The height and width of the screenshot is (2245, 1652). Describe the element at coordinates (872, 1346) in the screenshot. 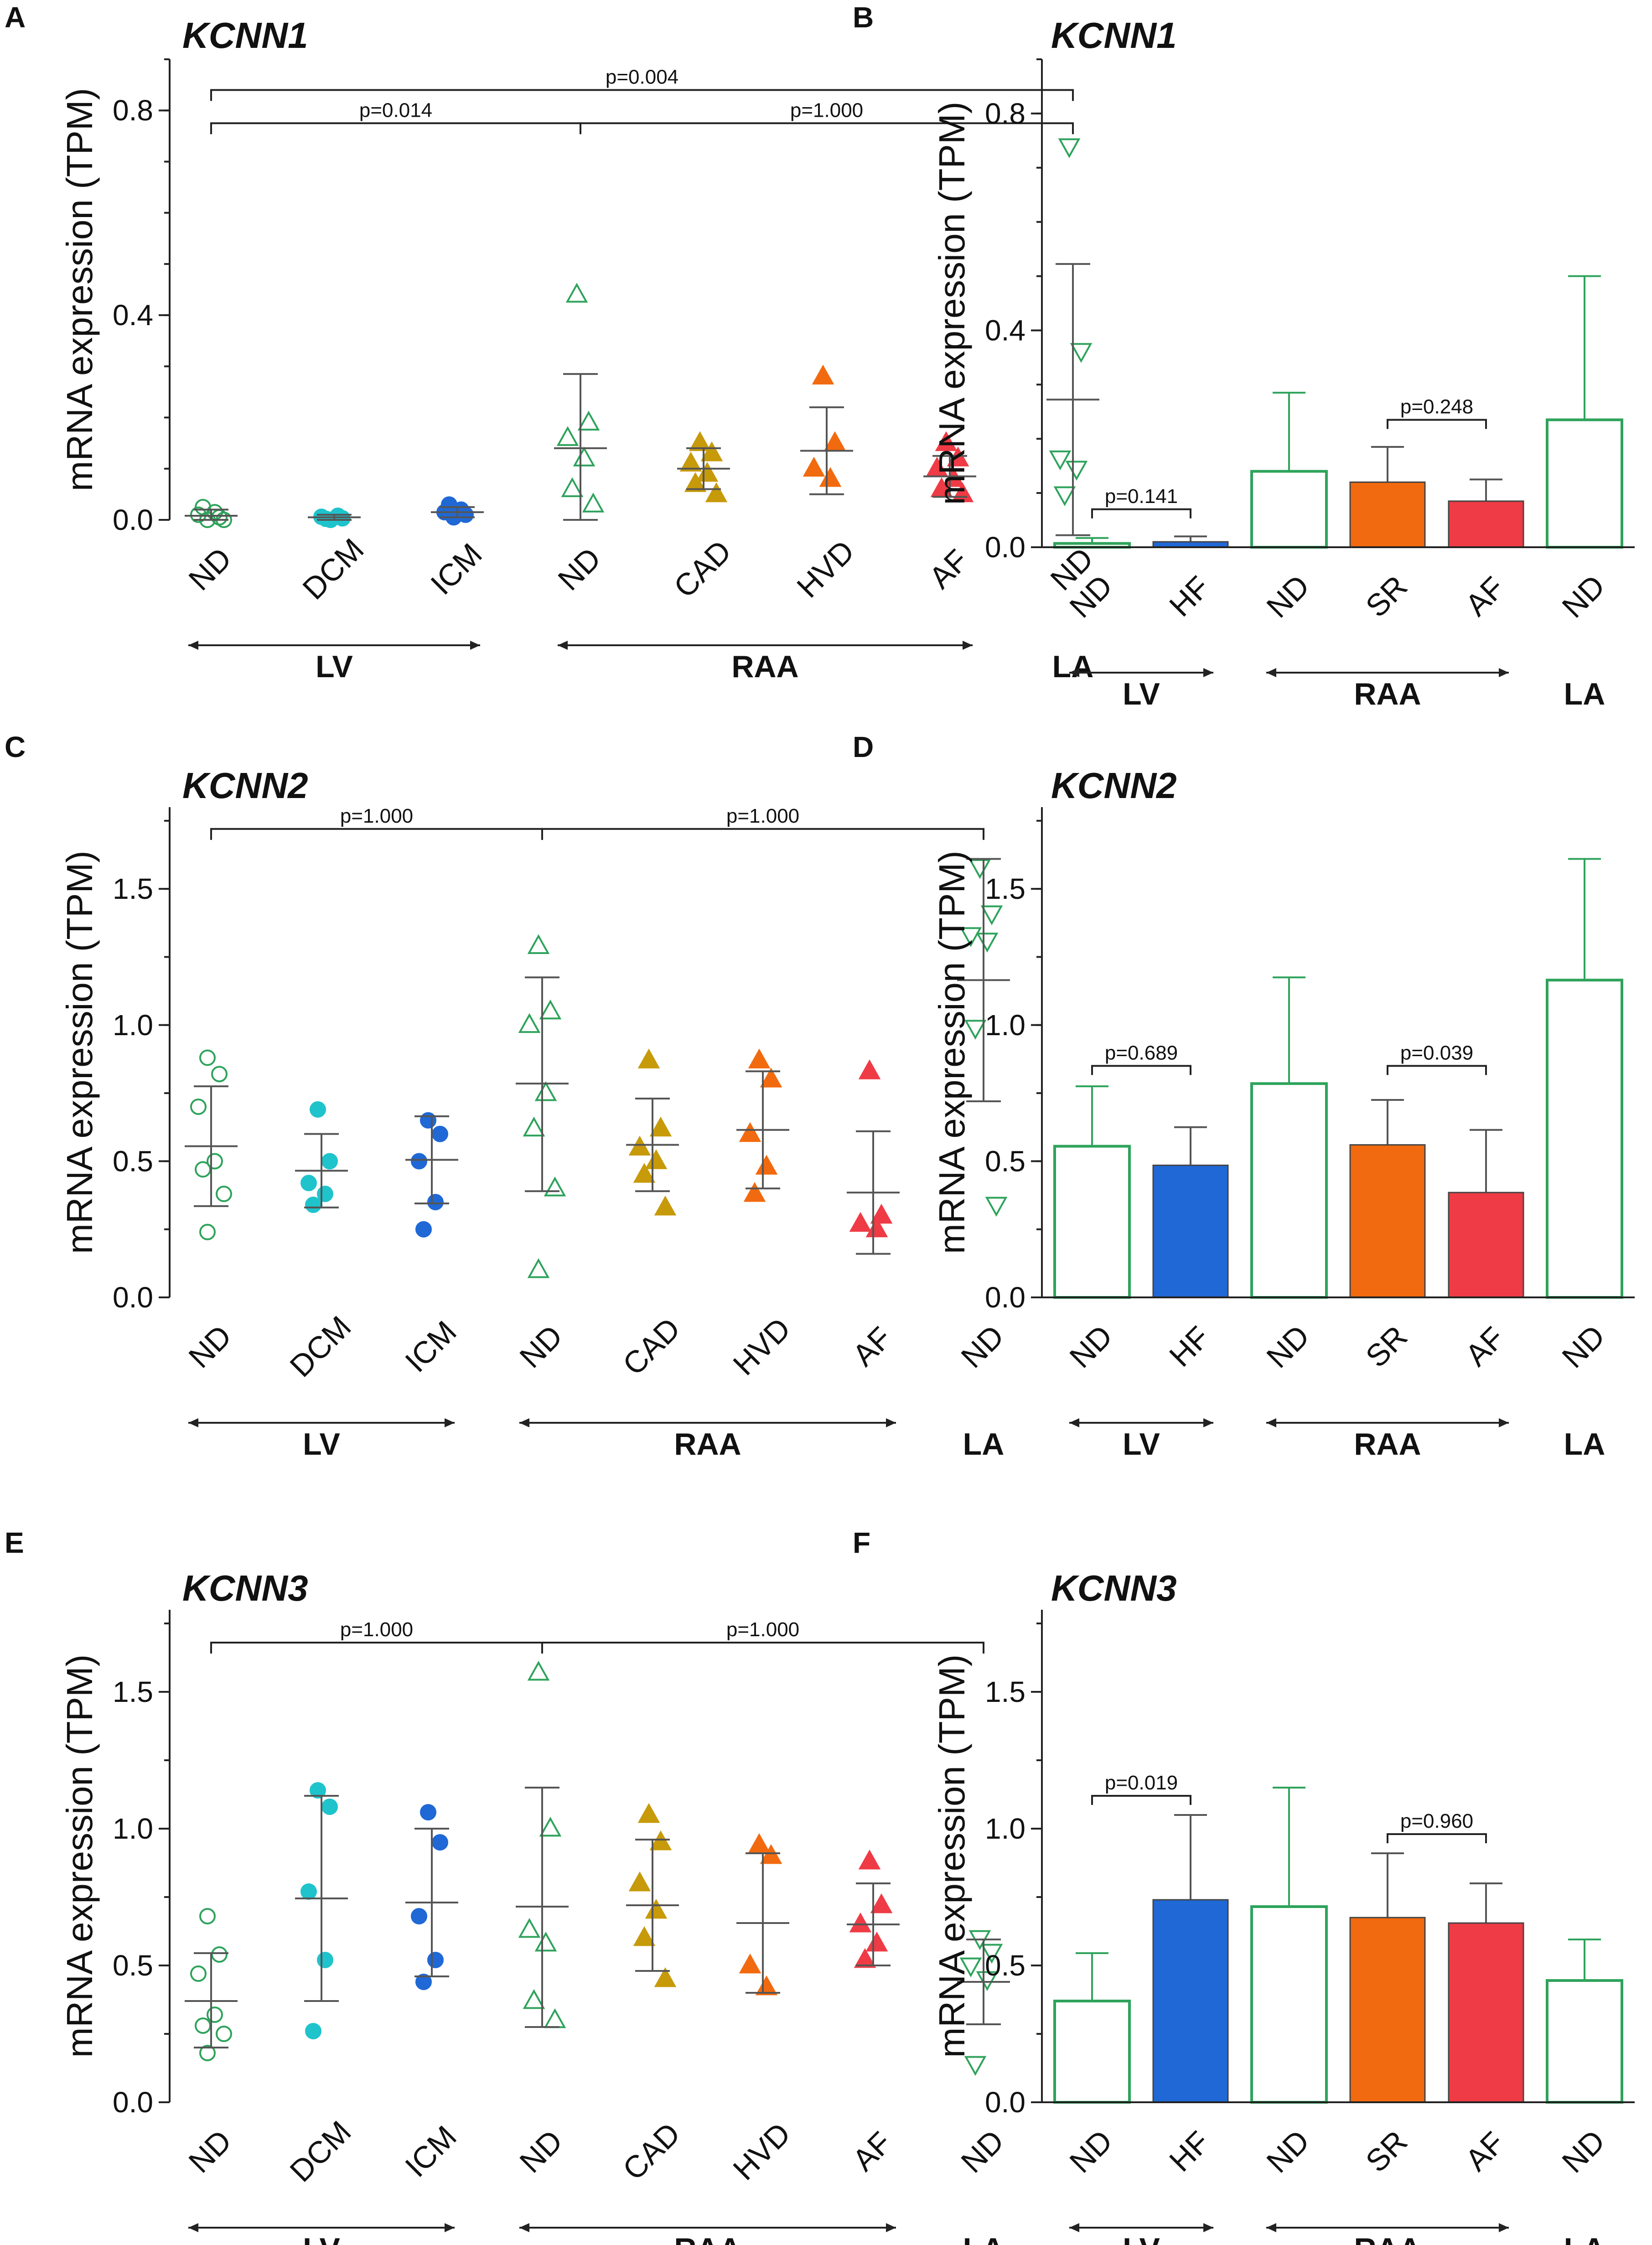

I see `category-label: AF` at that location.